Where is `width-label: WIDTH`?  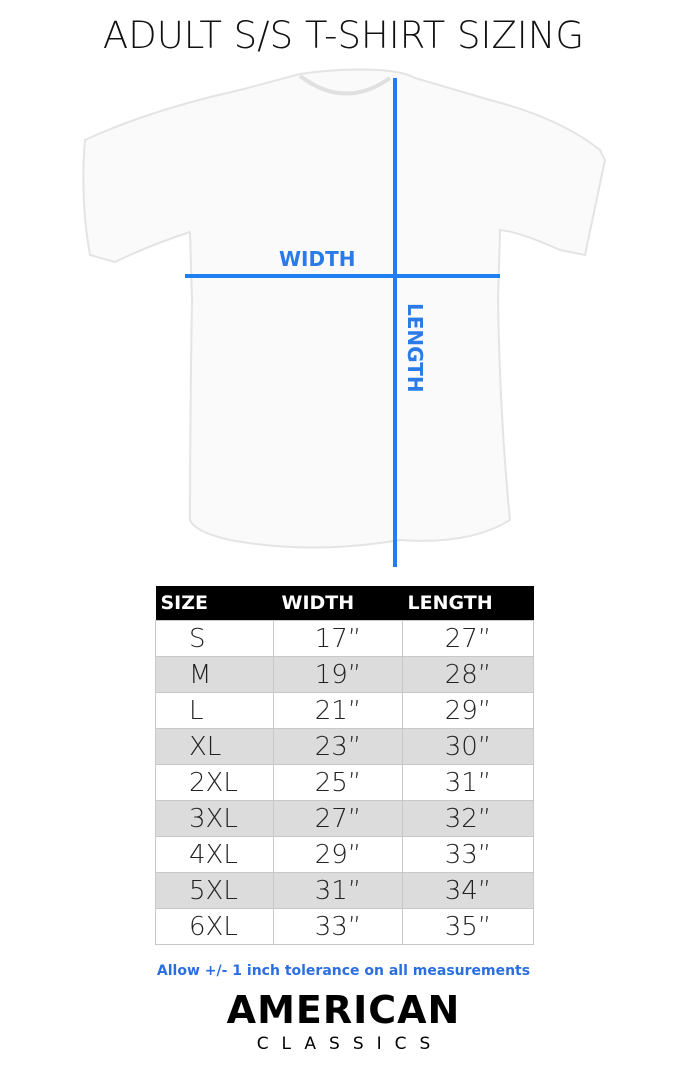 width-label: WIDTH is located at coordinates (317, 259).